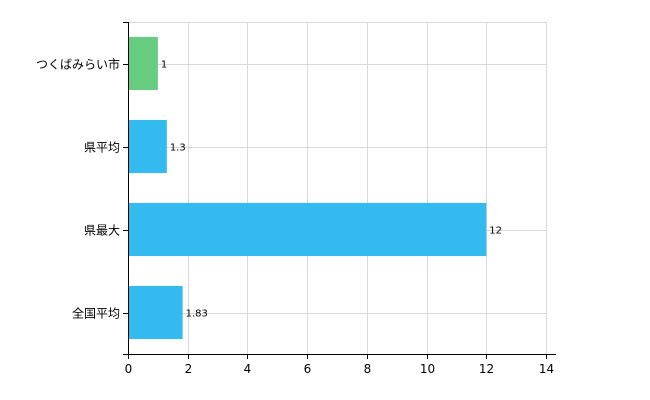  I want to click on x-tick-label: 12, so click(486, 369).